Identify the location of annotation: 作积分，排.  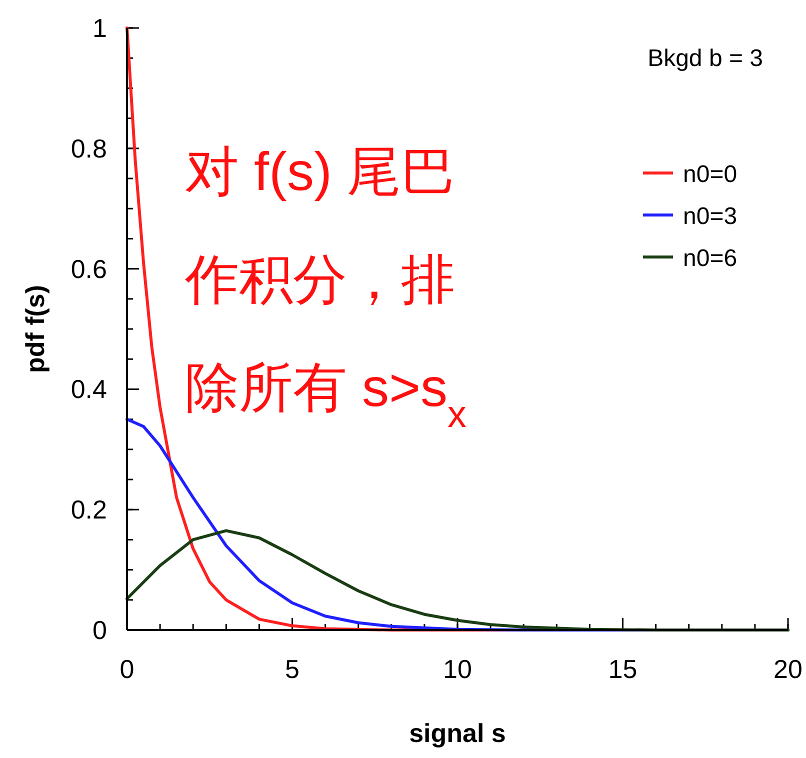
(319, 280).